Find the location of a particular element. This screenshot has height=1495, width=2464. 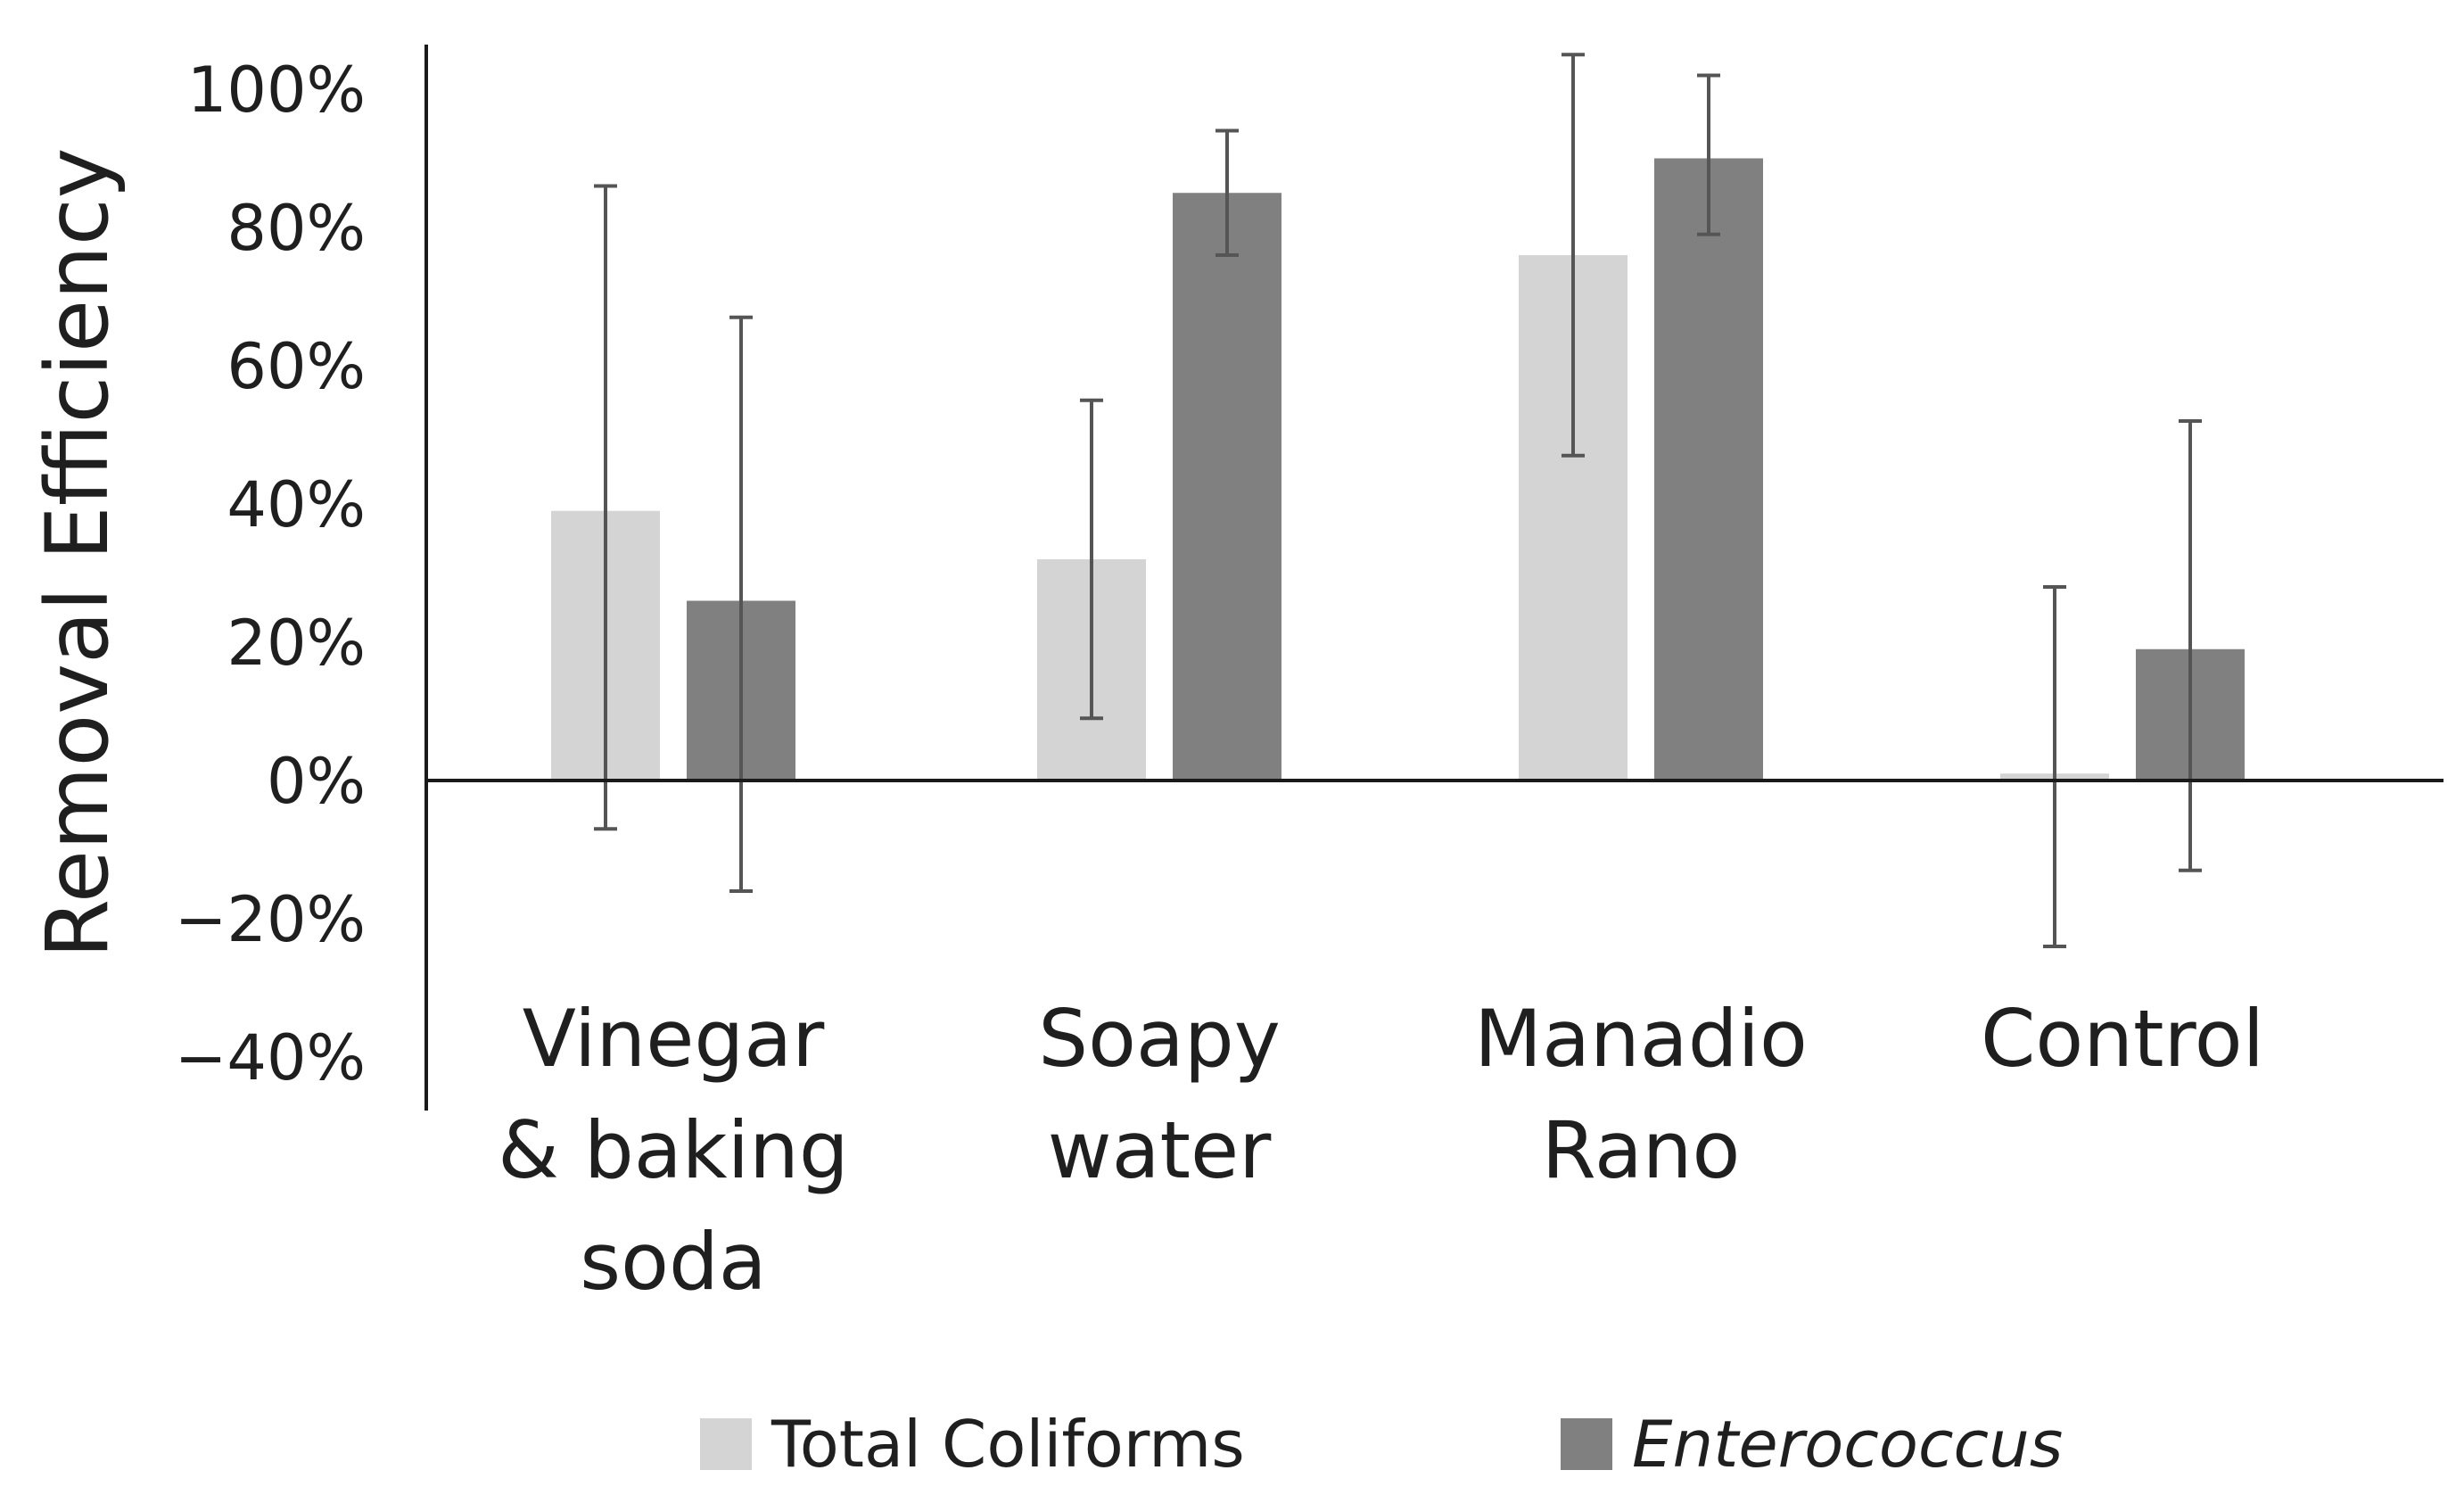

category-label: Control is located at coordinates (2122, 1039).